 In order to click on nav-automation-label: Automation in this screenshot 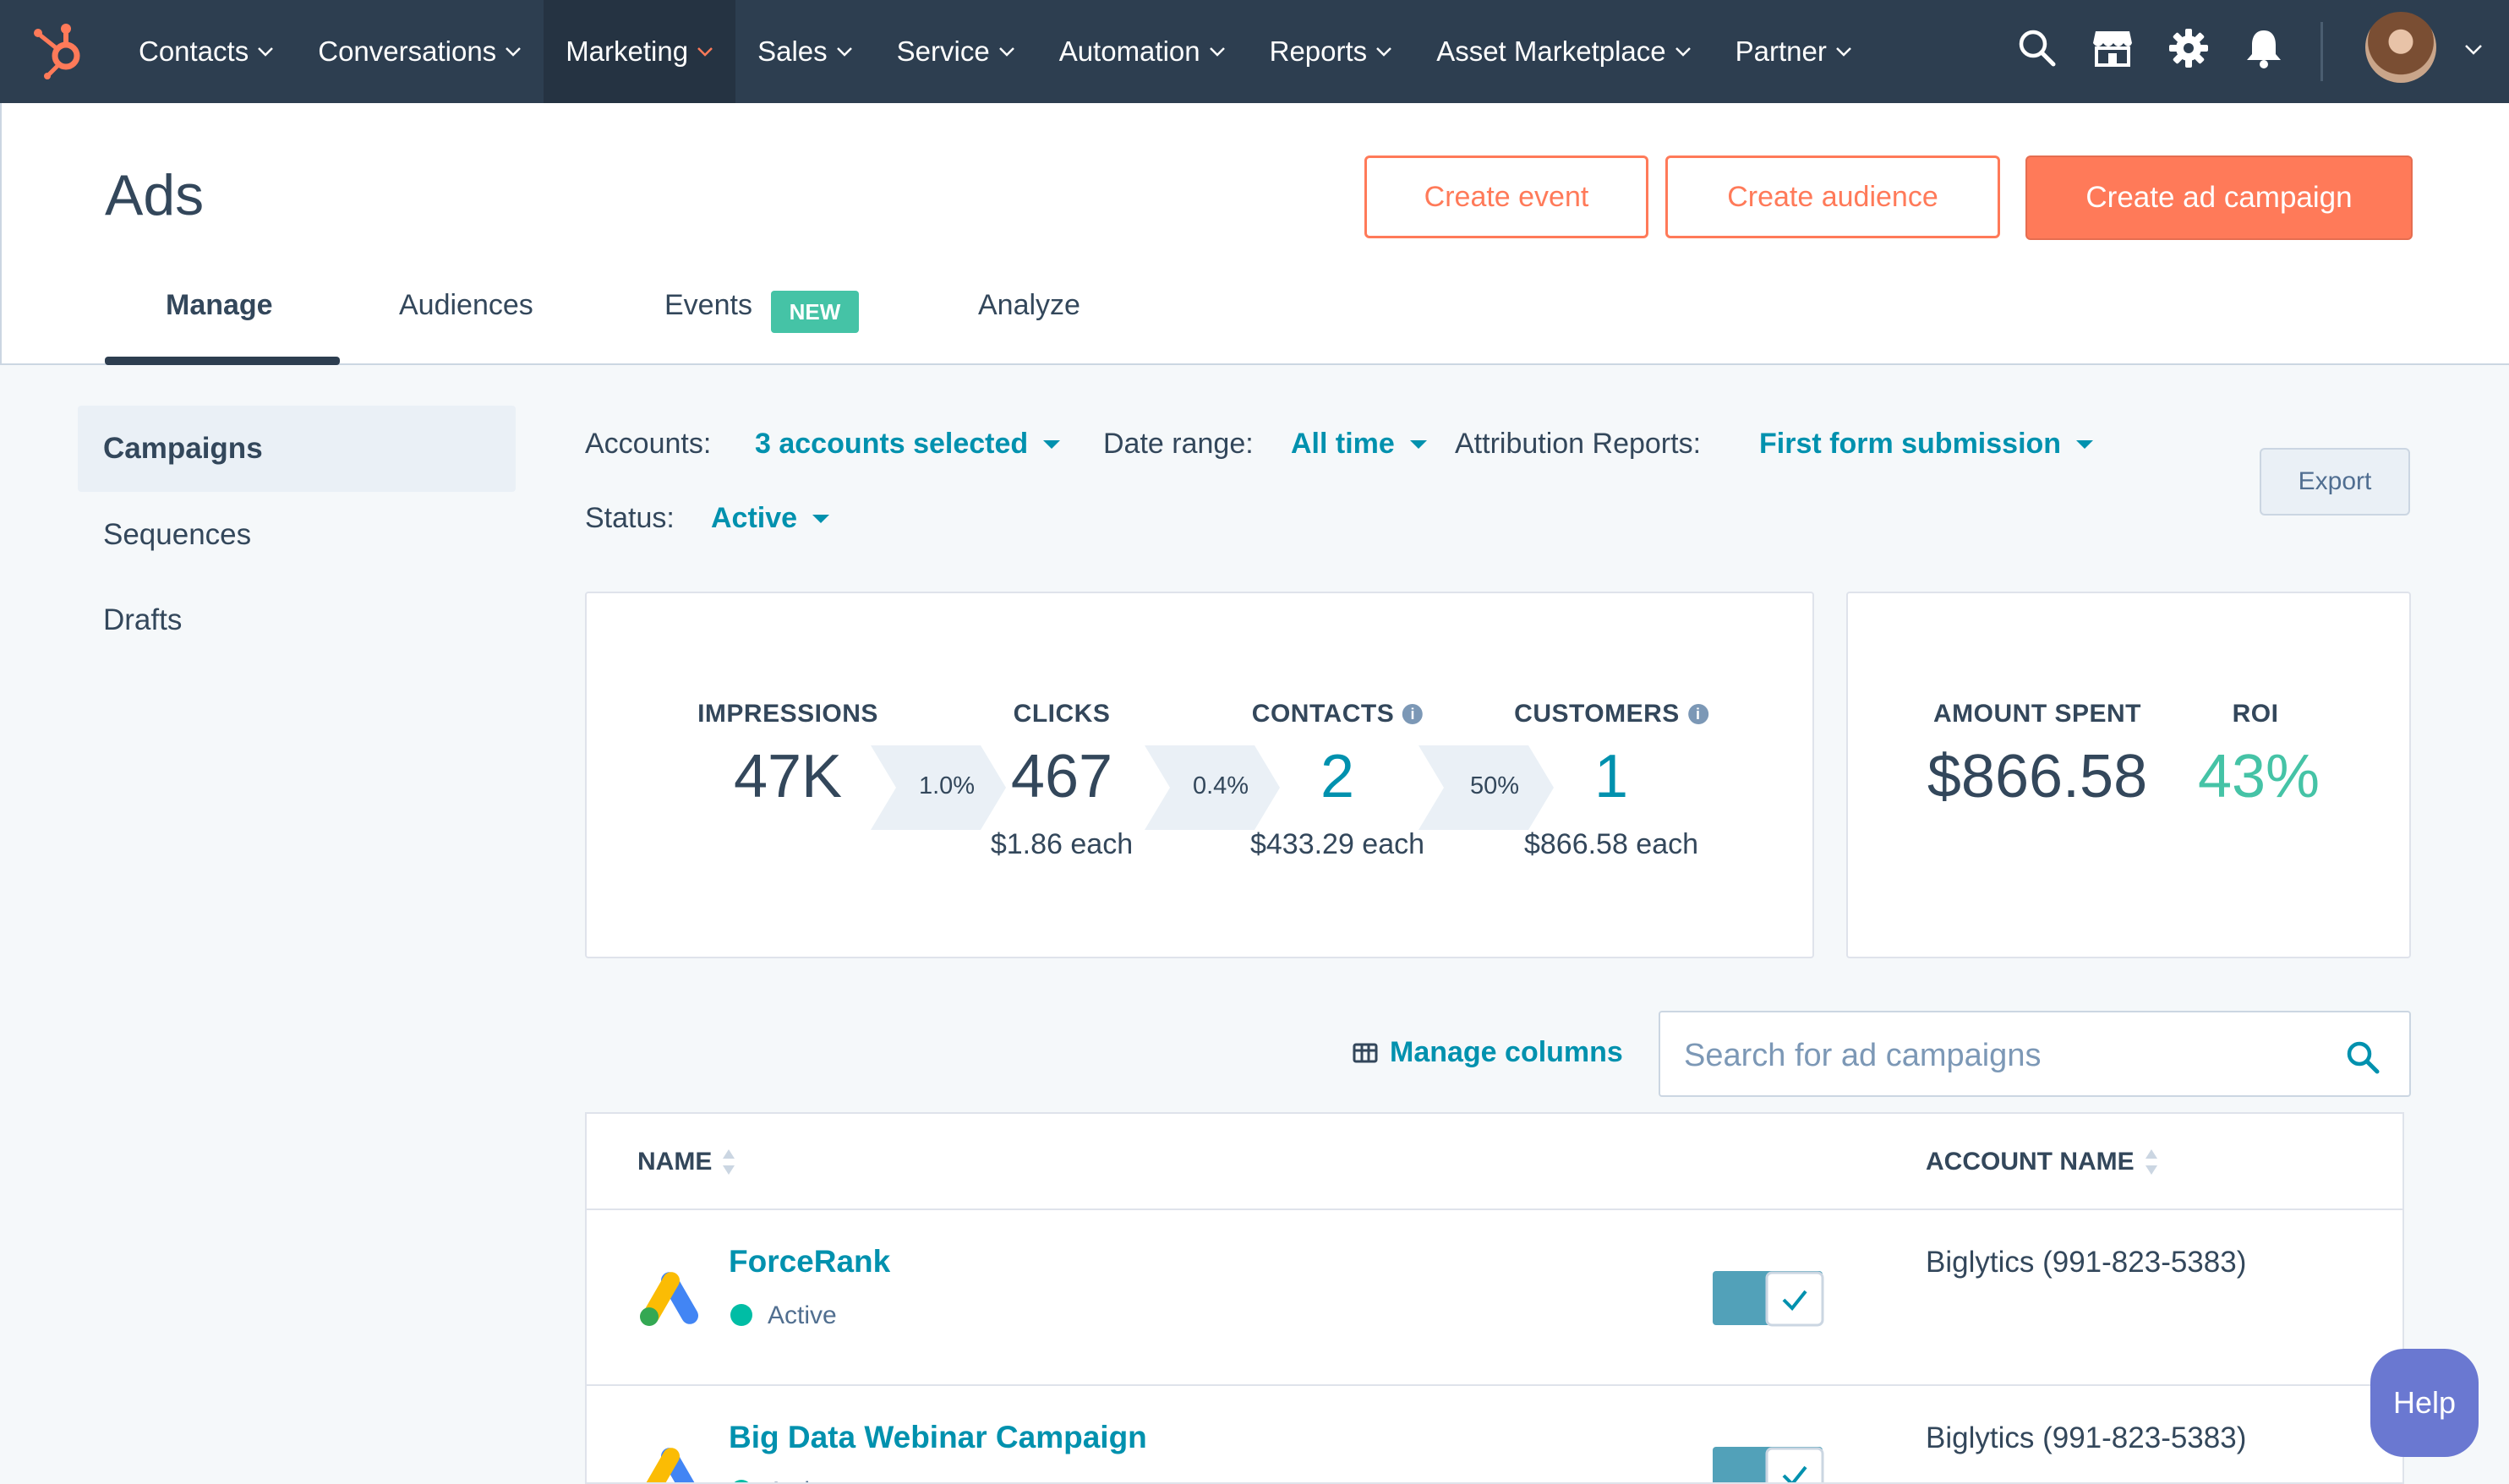, I will do `click(1129, 51)`.